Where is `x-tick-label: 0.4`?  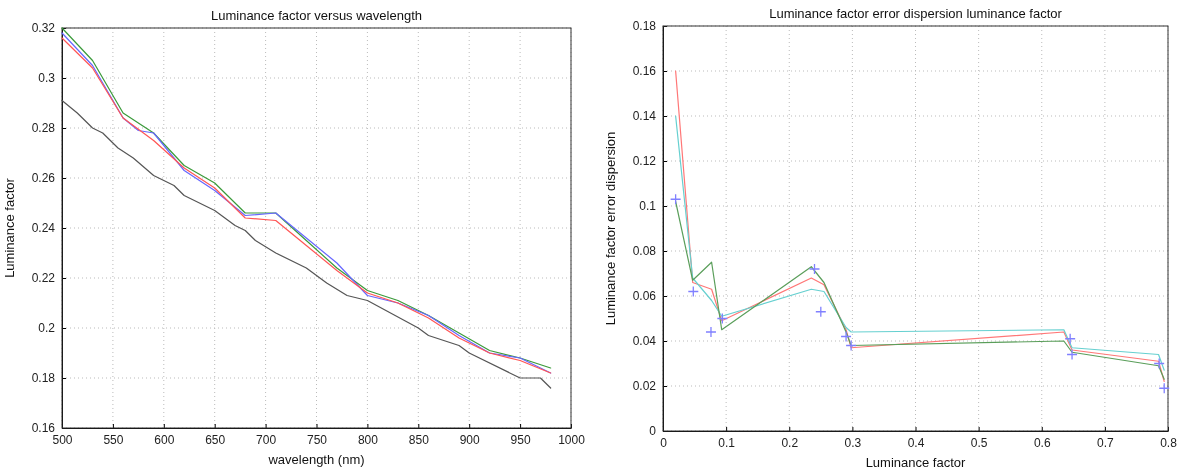 x-tick-label: 0.4 is located at coordinates (916, 442).